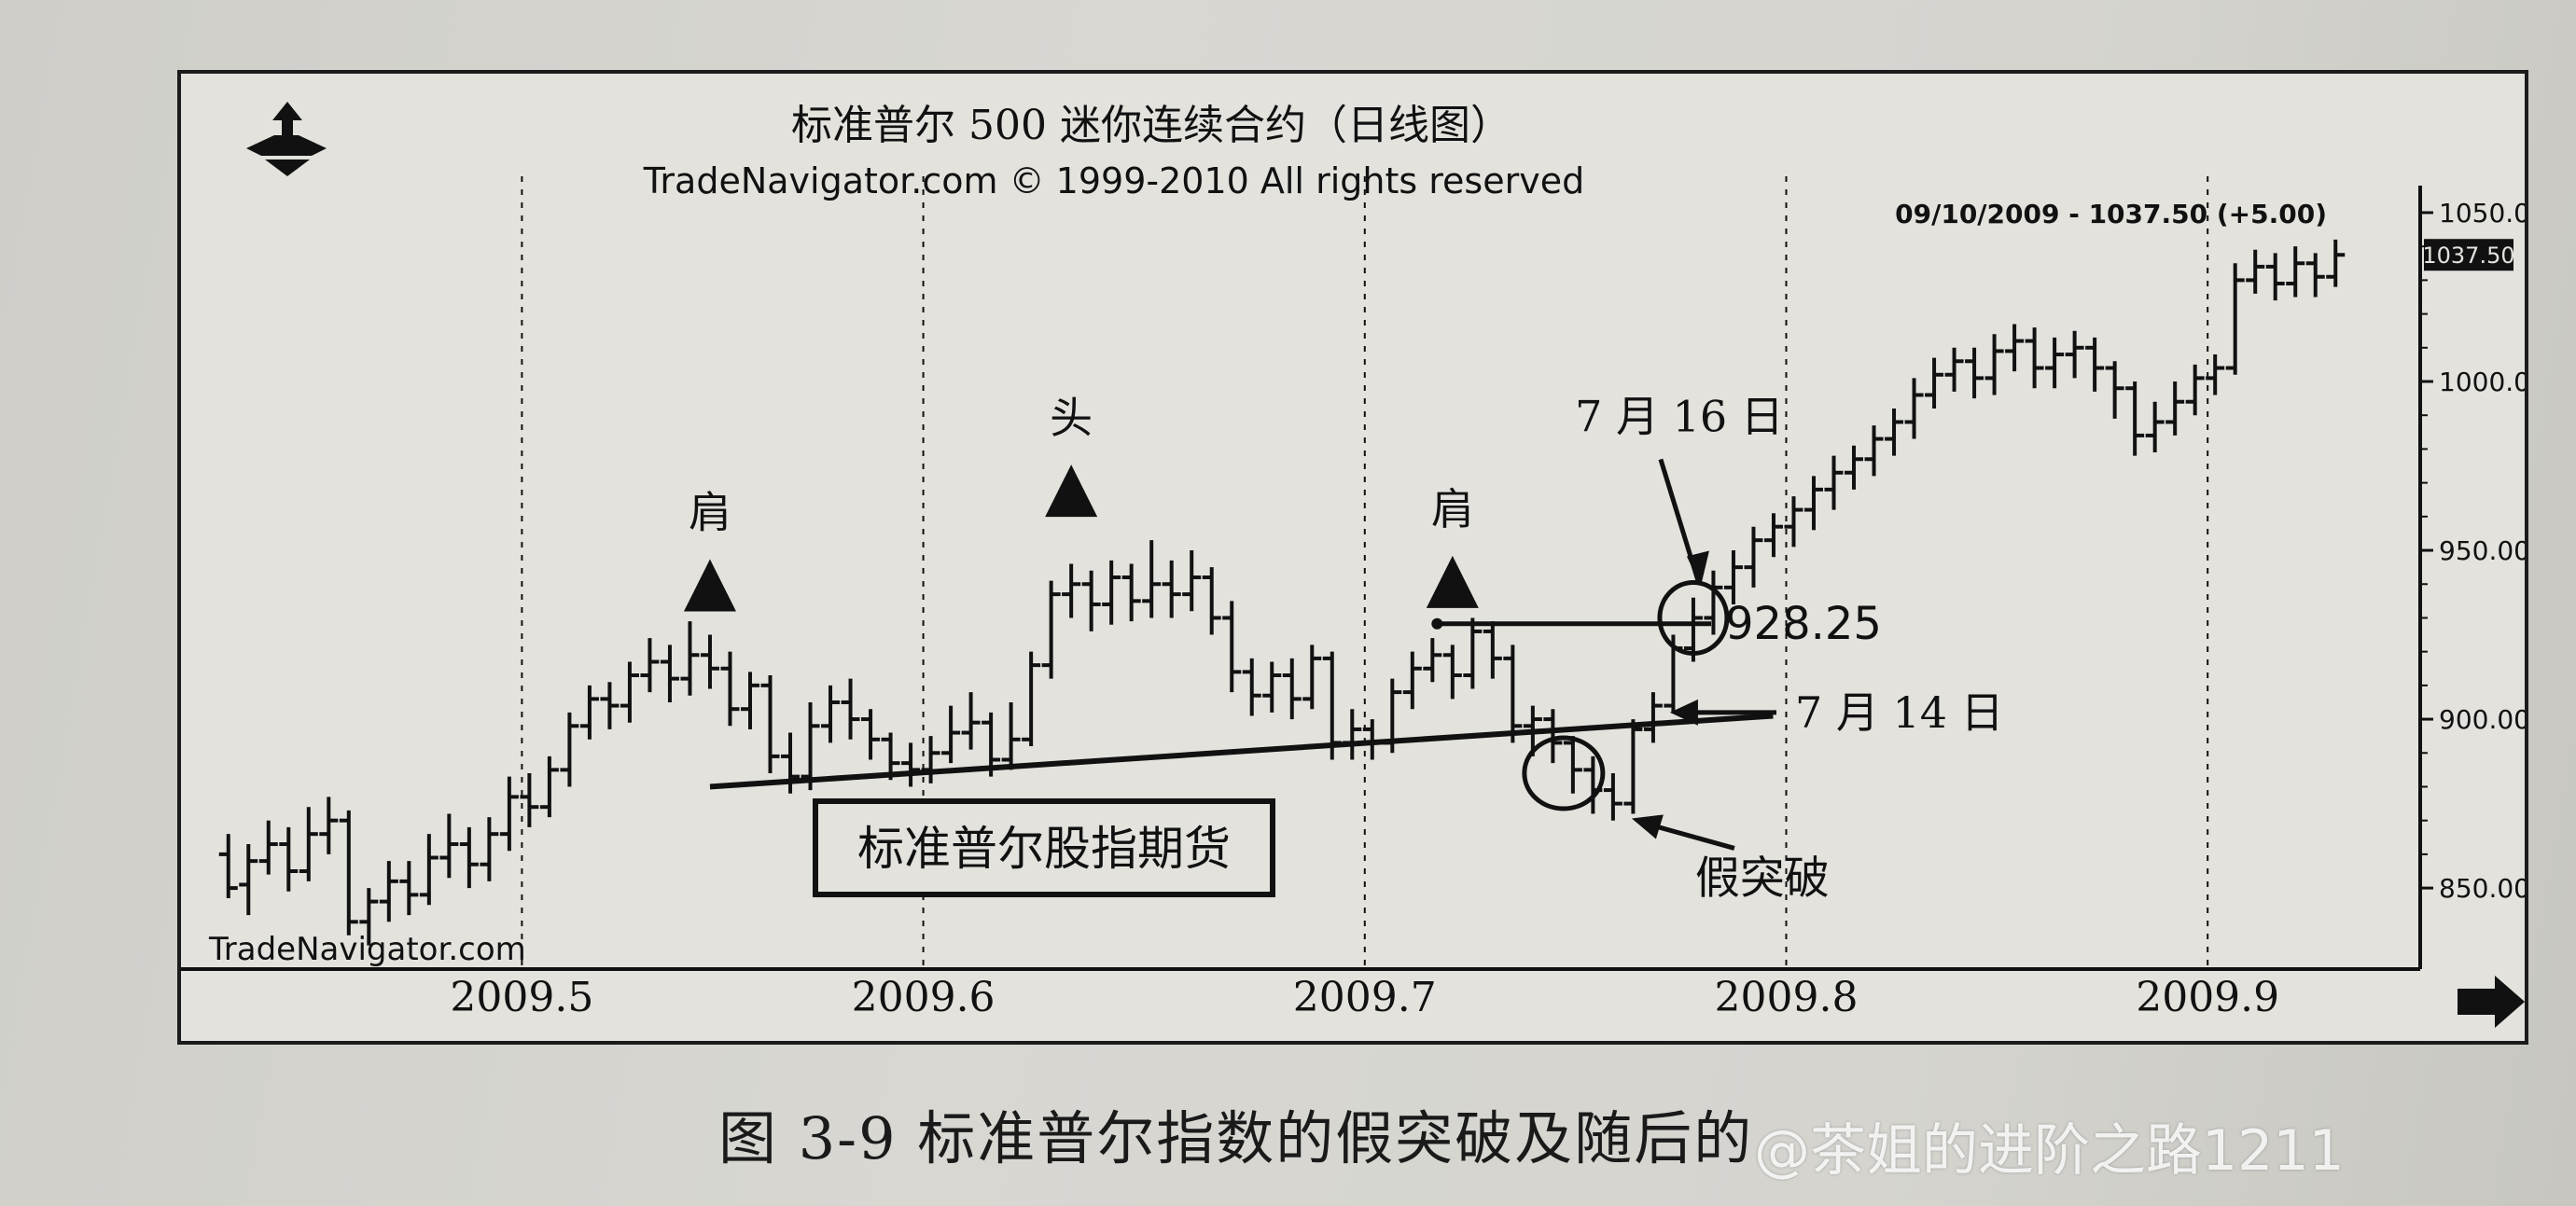 The image size is (2576, 1206). What do you see at coordinates (1236, 1138) in the screenshot?
I see `figure-caption: 图 3-9 标准普尔指数的假突破及随后的` at bounding box center [1236, 1138].